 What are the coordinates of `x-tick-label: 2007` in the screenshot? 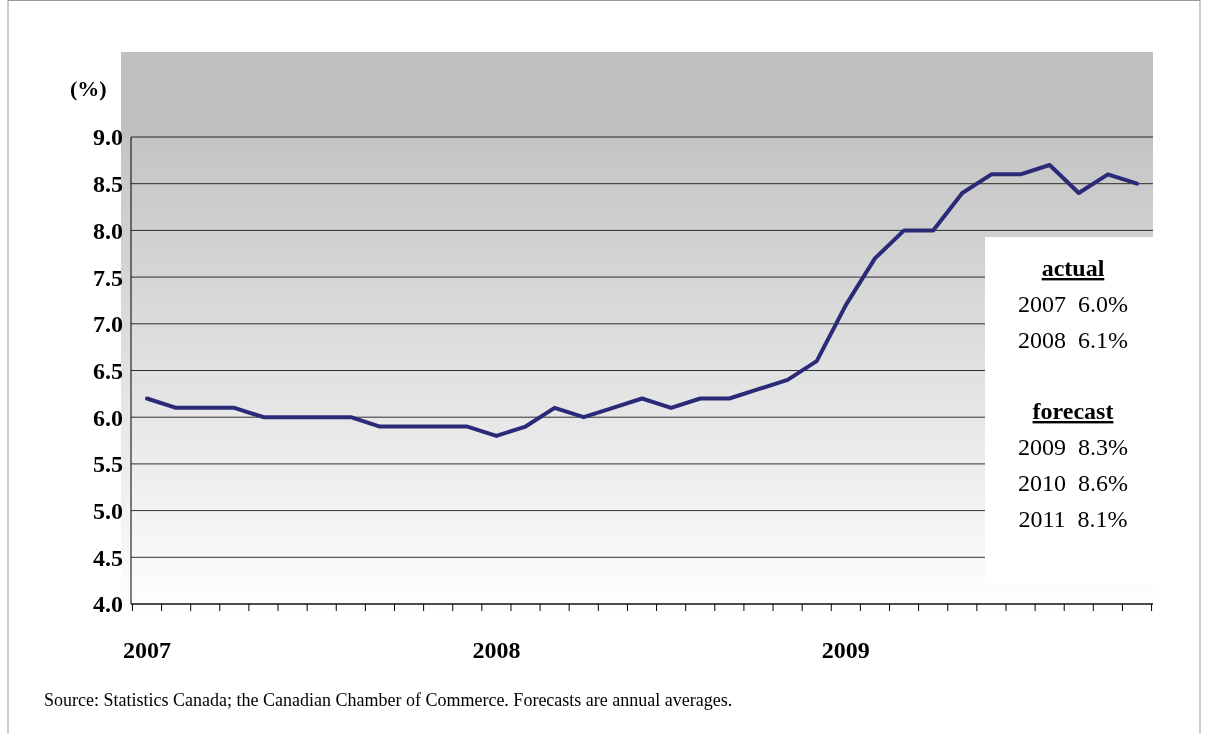 It's located at (147, 650).